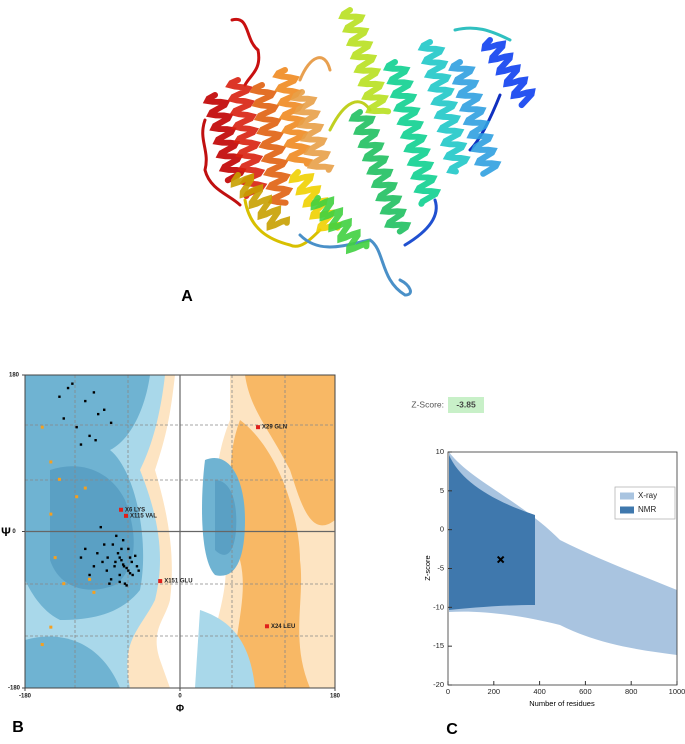 Image resolution: width=685 pixels, height=744 pixels. I want to click on outlier-label: X115 VAL, so click(143, 516).